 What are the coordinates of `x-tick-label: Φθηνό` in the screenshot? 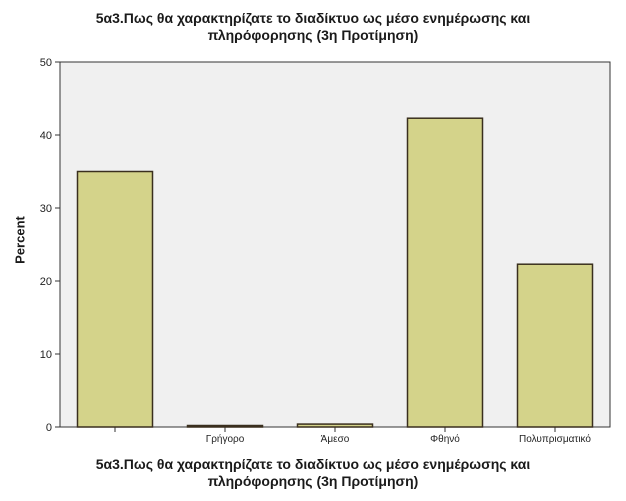 It's located at (445, 439).